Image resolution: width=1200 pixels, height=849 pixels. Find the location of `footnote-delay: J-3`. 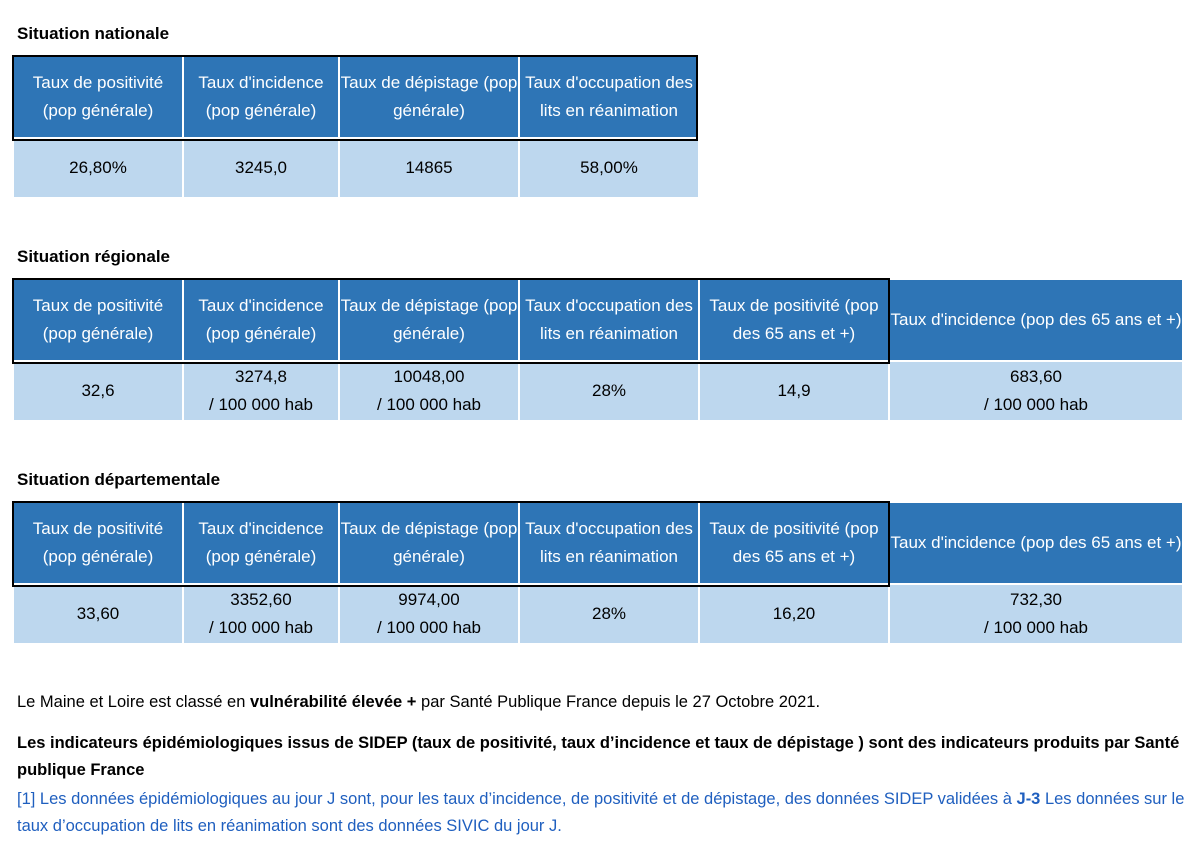

footnote-delay: J-3 is located at coordinates (1028, 799).